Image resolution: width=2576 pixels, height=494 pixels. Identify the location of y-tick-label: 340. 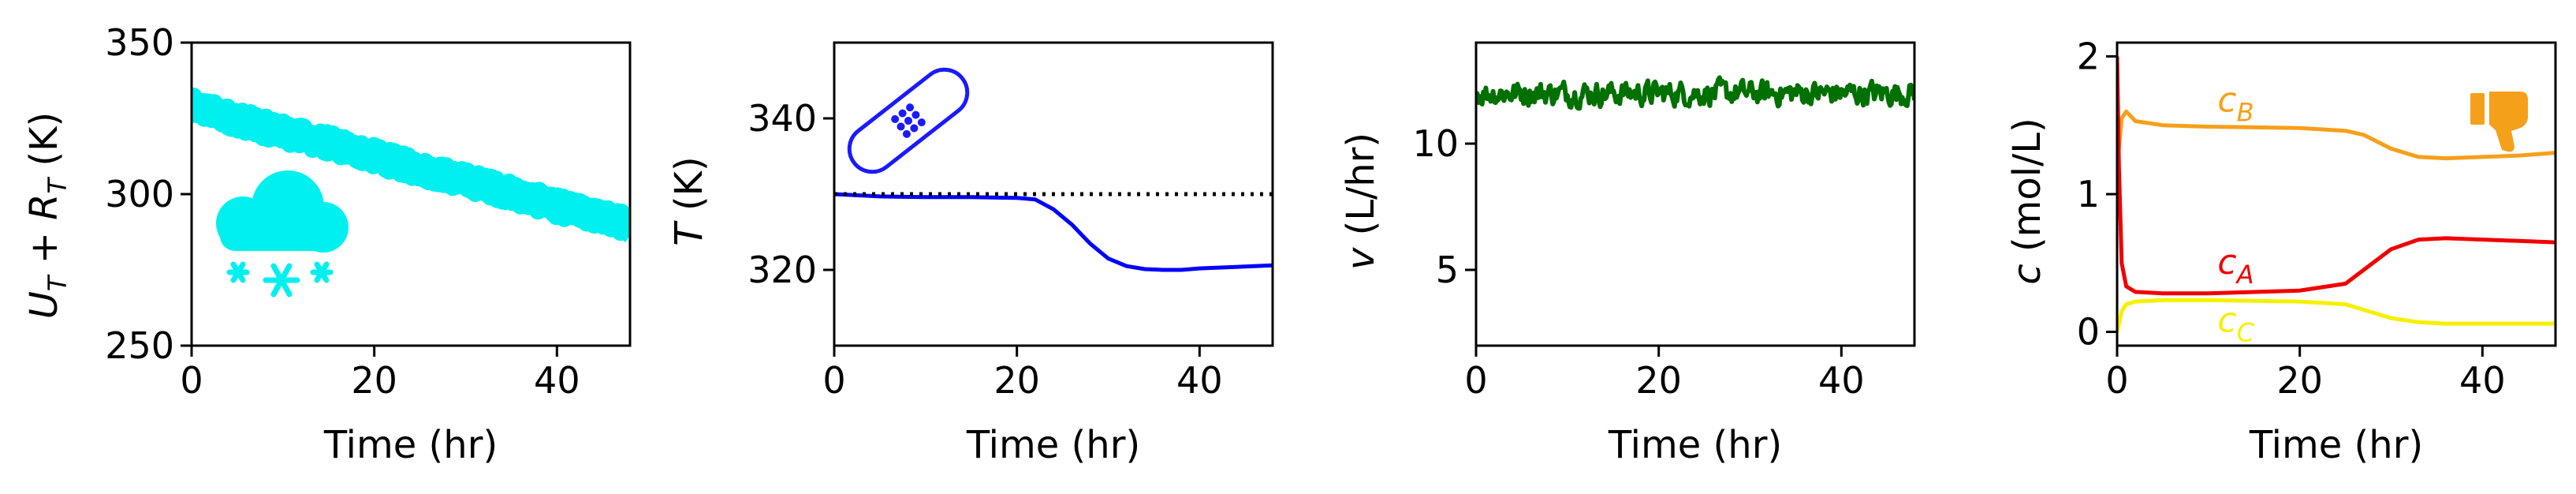
(782, 118).